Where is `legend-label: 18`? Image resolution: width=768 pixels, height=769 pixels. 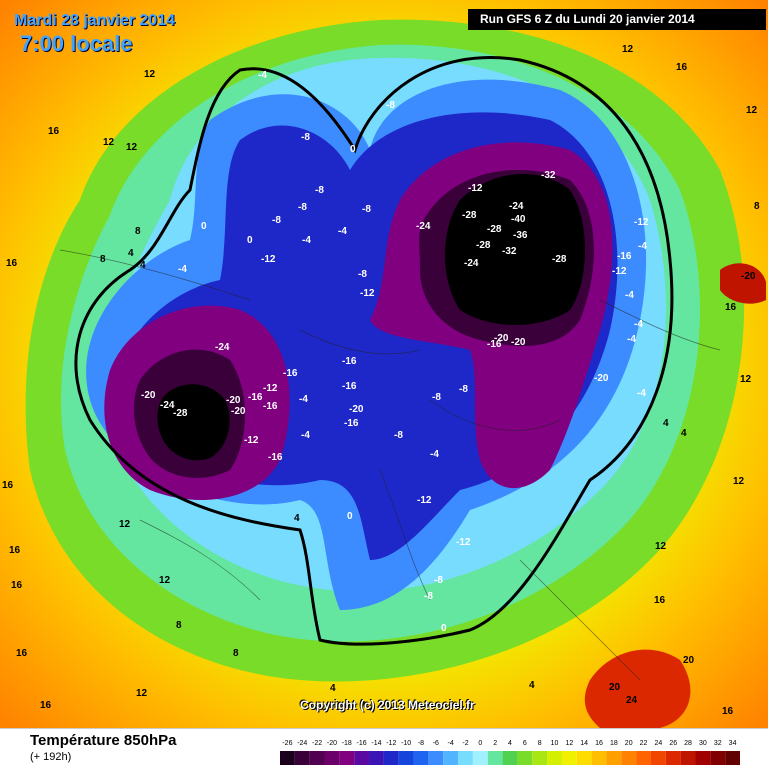
legend-label: 18 is located at coordinates (614, 743).